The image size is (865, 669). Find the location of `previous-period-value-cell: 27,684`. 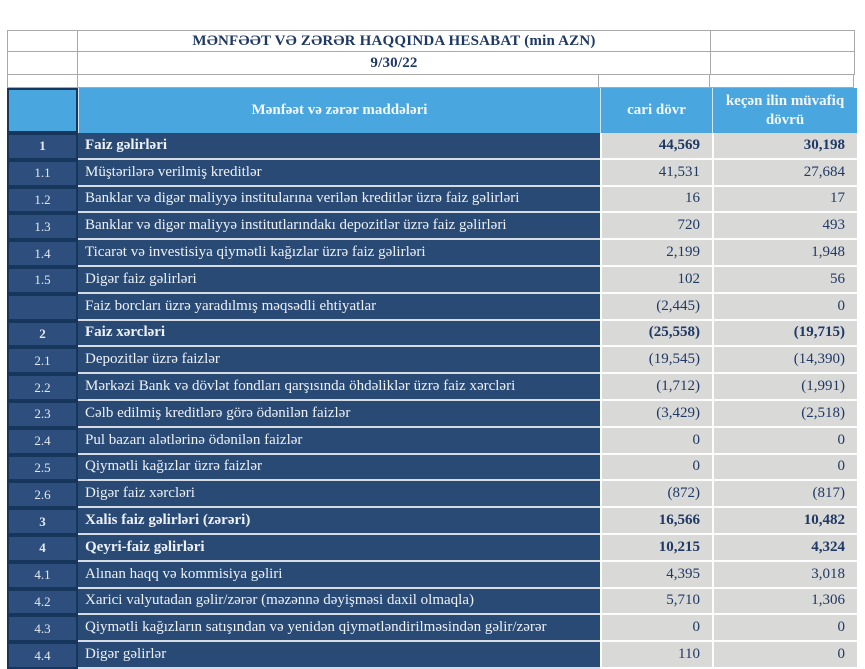

previous-period-value-cell: 27,684 is located at coordinates (784, 173).